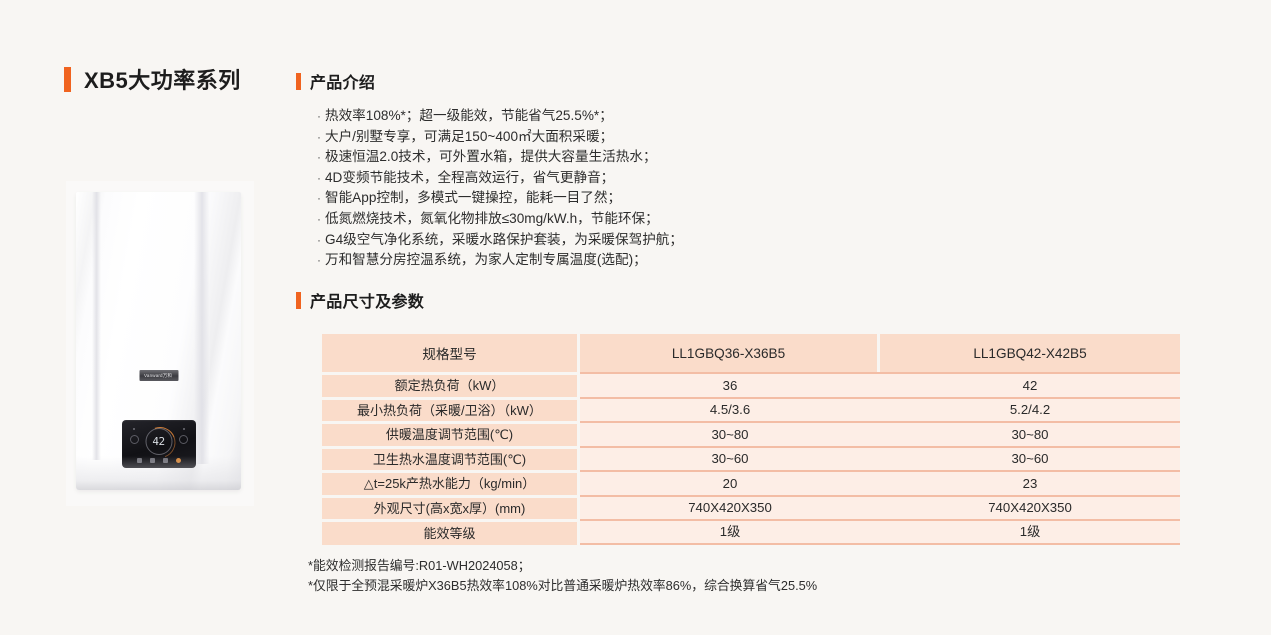 The width and height of the screenshot is (1271, 635). Describe the element at coordinates (697, 178) in the screenshot. I see `intro-bullet-item: · 4D变频节能技术，全程高效运行，省气更静音；` at that location.